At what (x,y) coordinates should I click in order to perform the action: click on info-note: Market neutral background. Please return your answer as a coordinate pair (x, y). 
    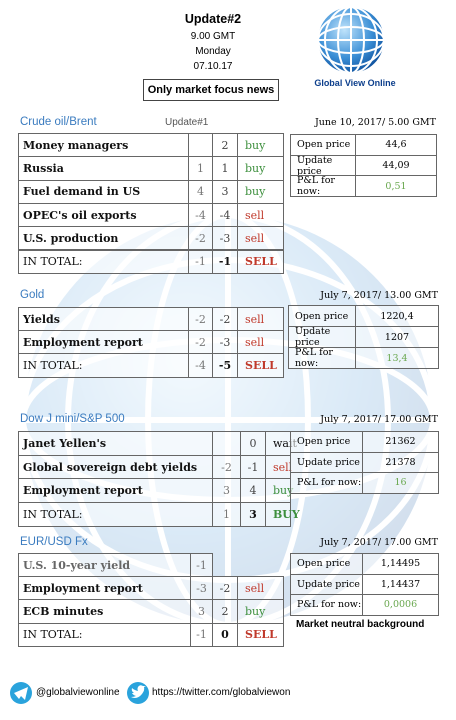
    Looking at the image, I should click on (360, 624).